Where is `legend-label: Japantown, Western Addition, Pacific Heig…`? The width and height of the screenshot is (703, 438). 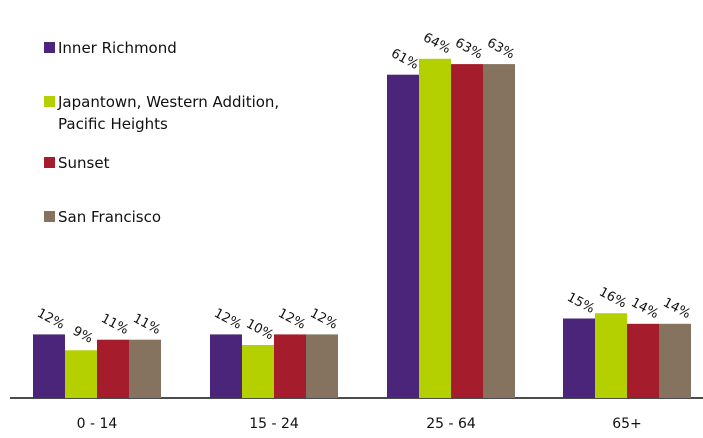 legend-label: Japantown, Western Addition, Pacific Heig… is located at coordinates (169, 113).